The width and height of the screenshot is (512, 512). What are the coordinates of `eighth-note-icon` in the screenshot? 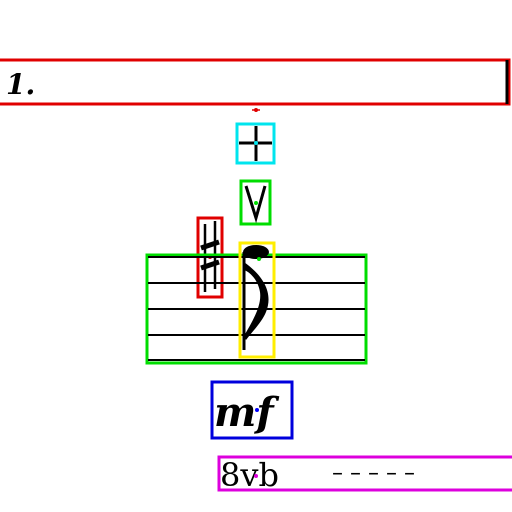 It's located at (255, 297).